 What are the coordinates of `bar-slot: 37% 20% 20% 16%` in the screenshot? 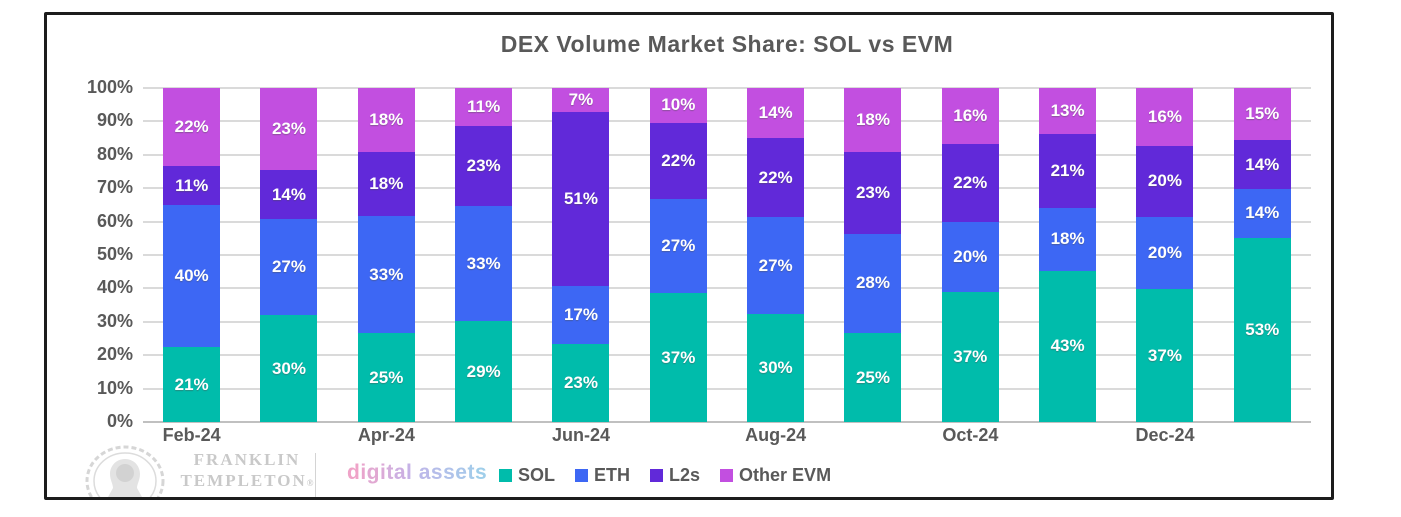 It's located at (1164, 255).